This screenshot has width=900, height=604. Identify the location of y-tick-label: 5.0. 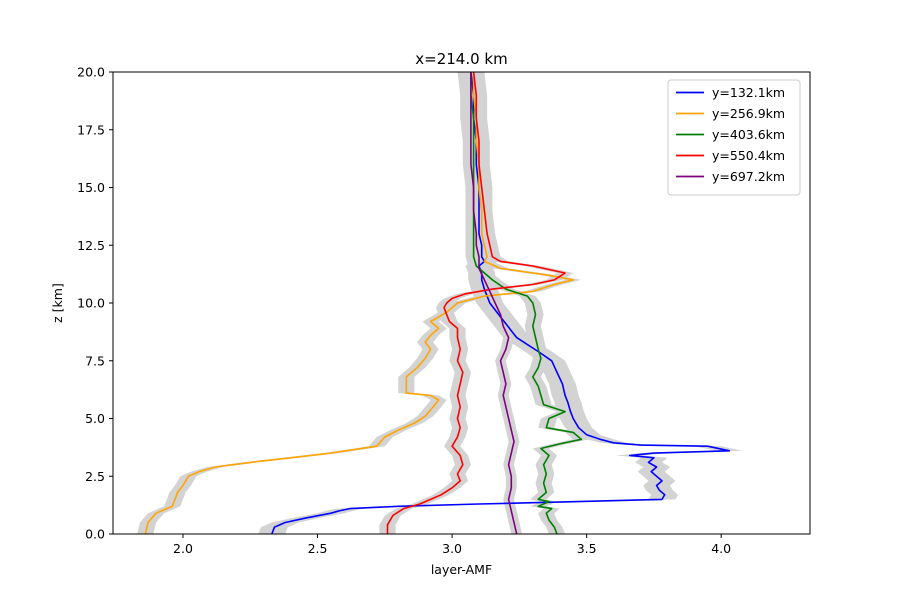
(95, 418).